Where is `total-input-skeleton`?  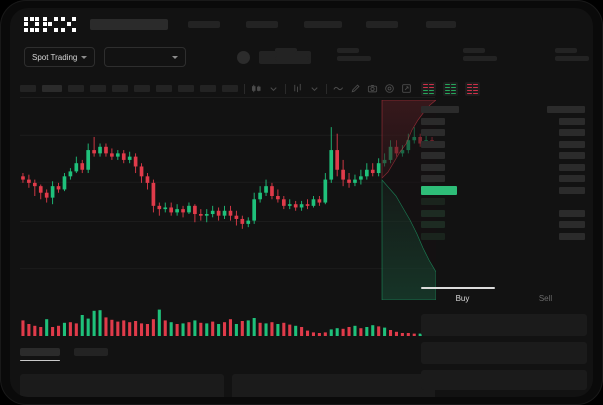 total-input-skeleton is located at coordinates (504, 380).